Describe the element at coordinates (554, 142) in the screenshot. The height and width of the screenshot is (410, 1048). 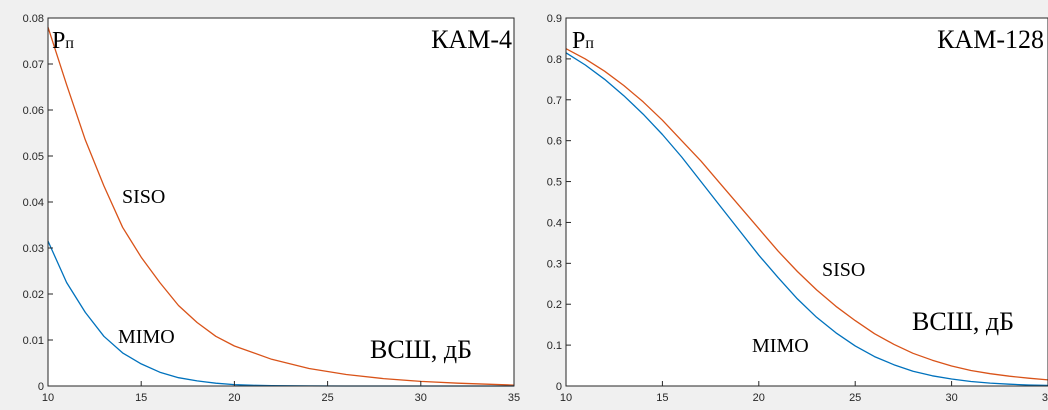
I see `y-tick-label: 0.6` at that location.